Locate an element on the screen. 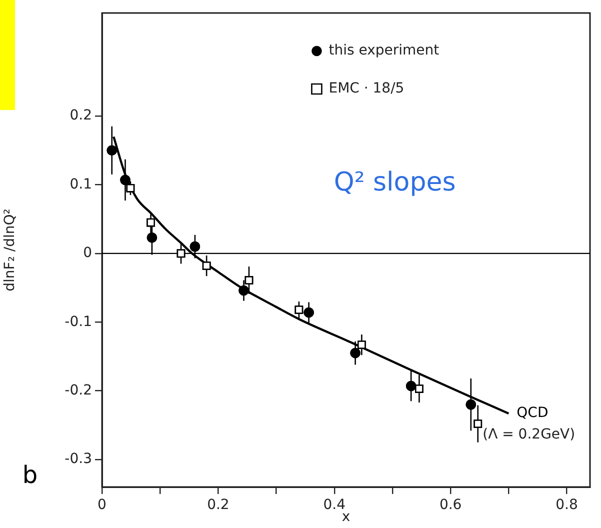 This screenshot has height=528, width=601. legend-label: this experiment is located at coordinates (384, 50).